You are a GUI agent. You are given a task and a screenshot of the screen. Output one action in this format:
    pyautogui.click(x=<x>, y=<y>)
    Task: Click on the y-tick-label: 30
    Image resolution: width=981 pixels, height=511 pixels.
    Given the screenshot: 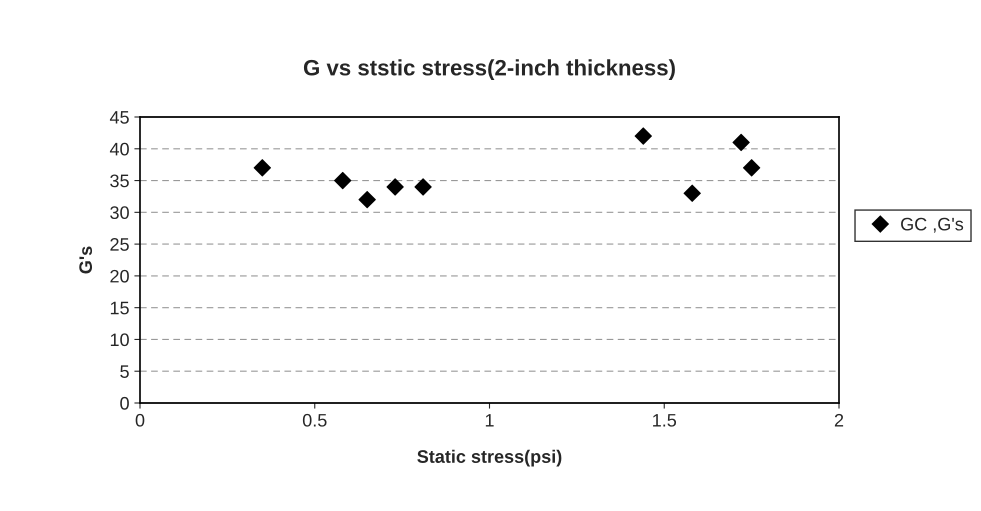 What is the action you would take?
    pyautogui.click(x=119, y=213)
    